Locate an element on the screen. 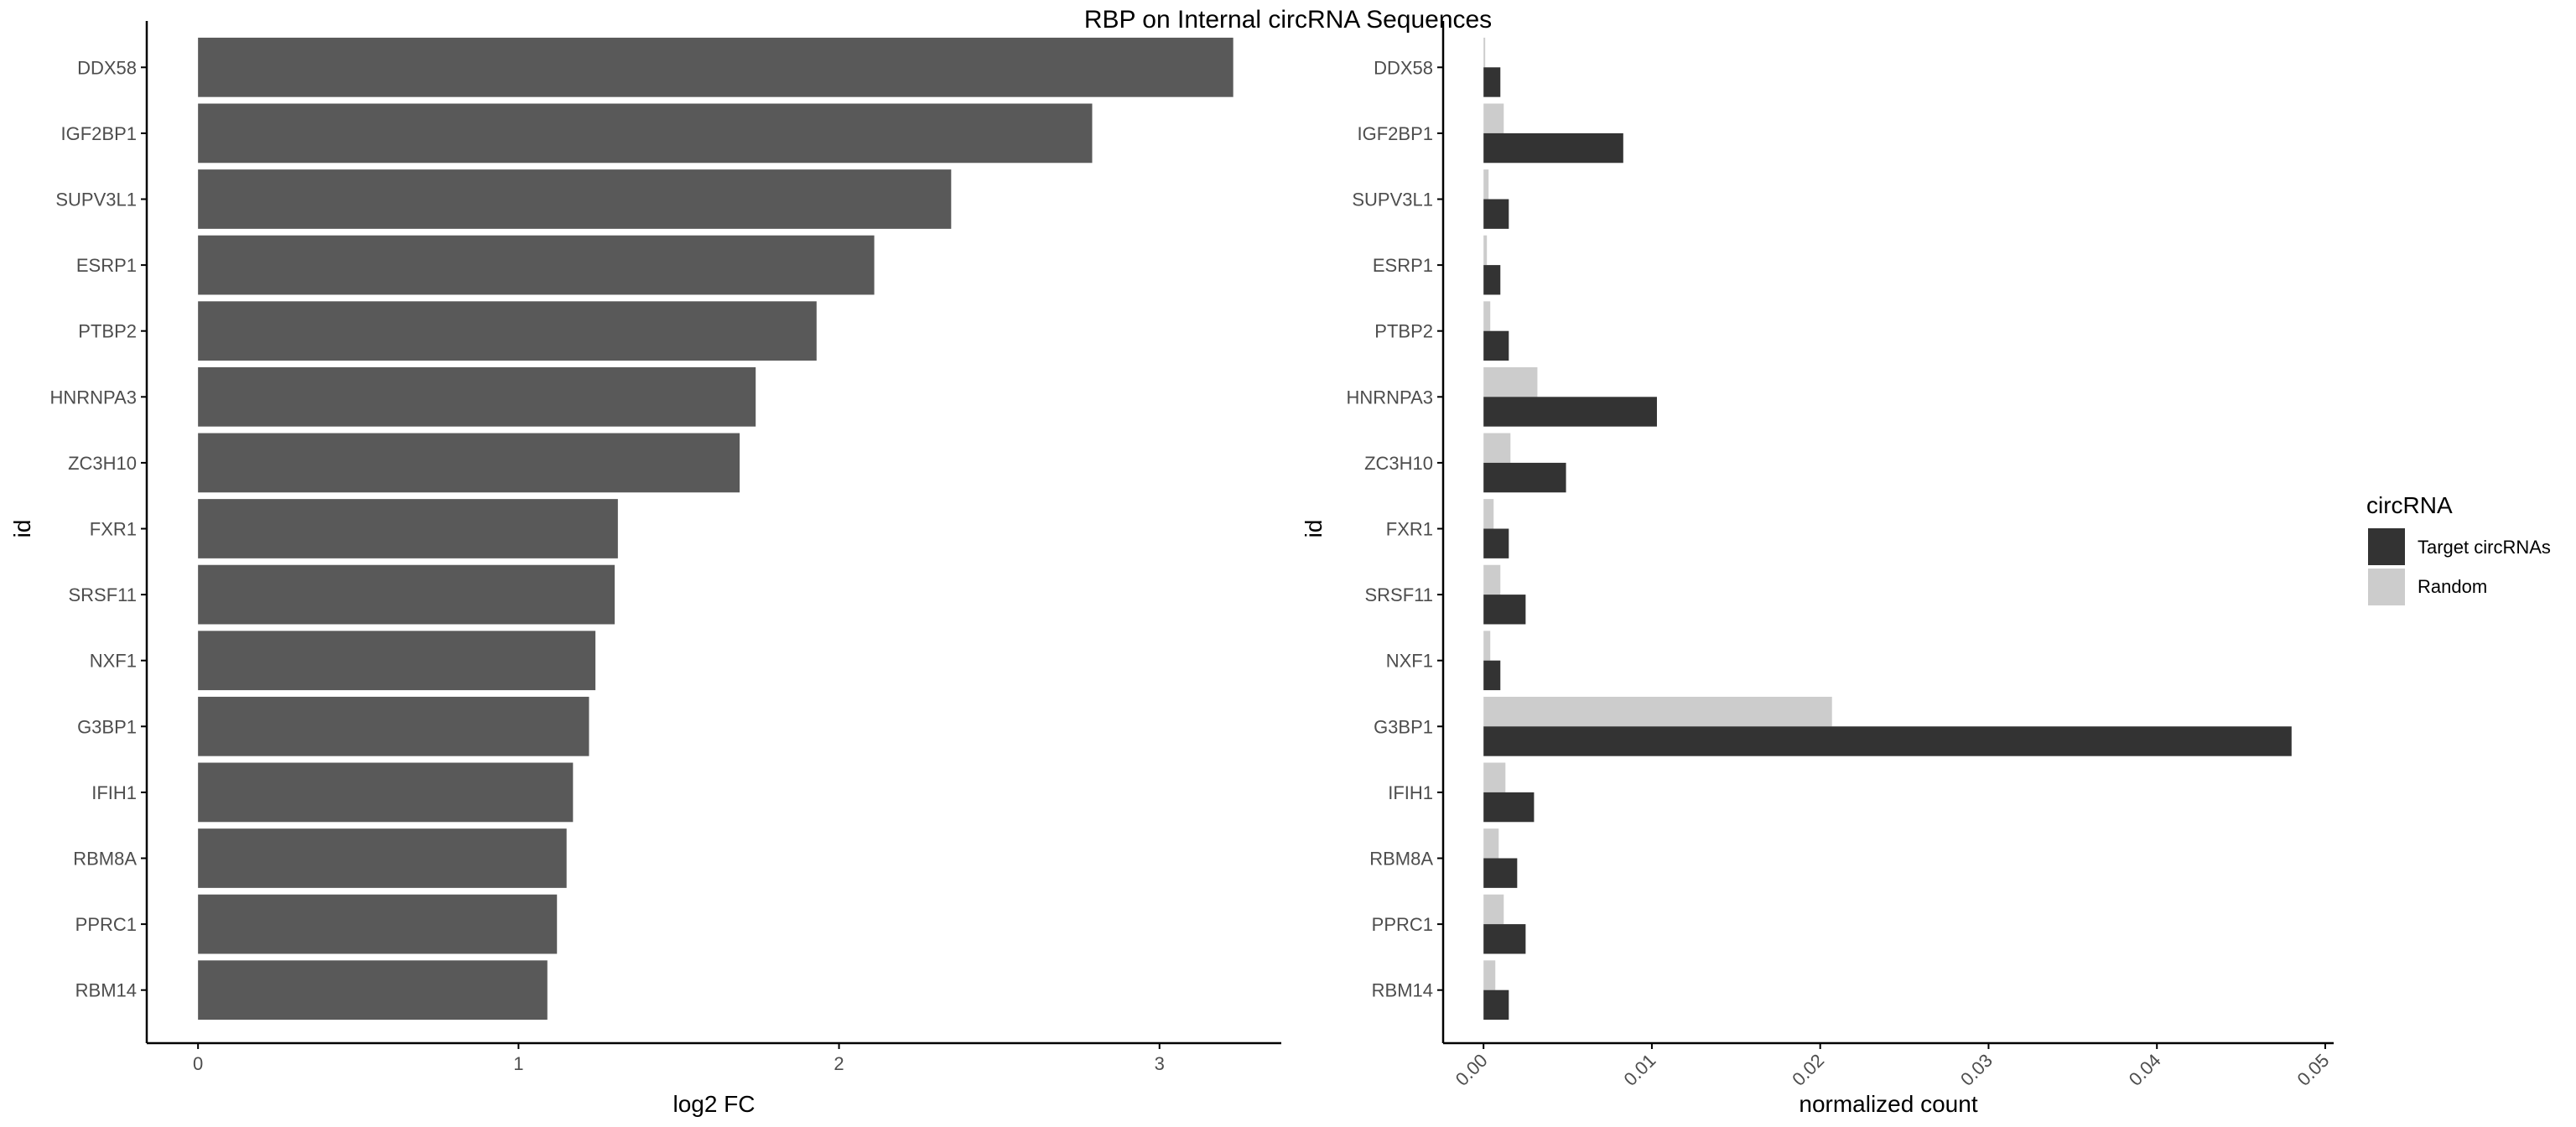 The width and height of the screenshot is (2576, 1127). legend-label-target: Target circRNAs is located at coordinates (2484, 547).